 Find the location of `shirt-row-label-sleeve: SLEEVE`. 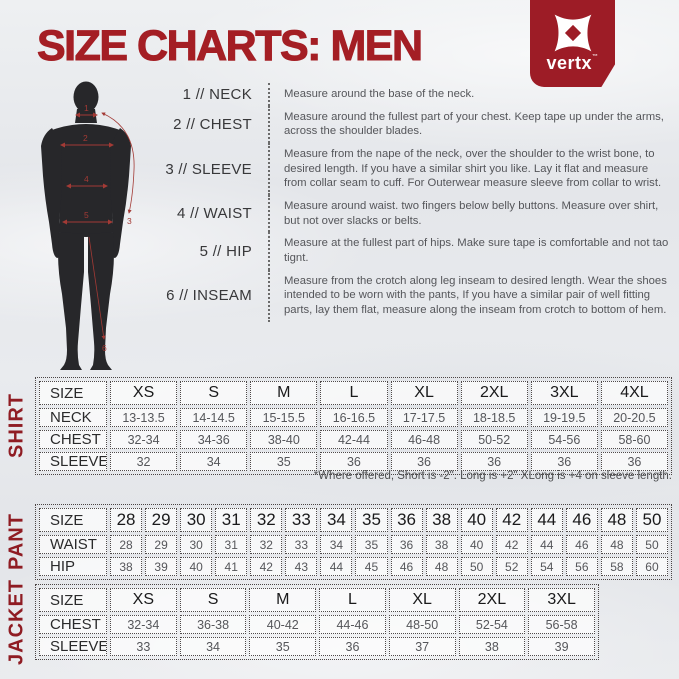

shirt-row-label-sleeve: SLEEVE is located at coordinates (73, 461).